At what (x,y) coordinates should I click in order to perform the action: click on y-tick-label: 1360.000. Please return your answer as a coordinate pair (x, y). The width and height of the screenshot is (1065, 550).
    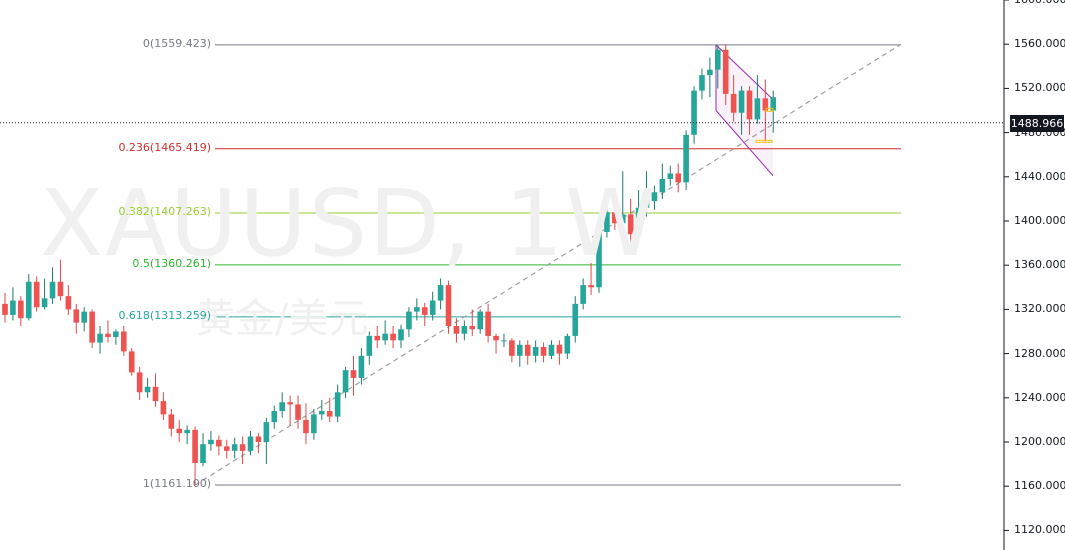
    Looking at the image, I should click on (1039, 265).